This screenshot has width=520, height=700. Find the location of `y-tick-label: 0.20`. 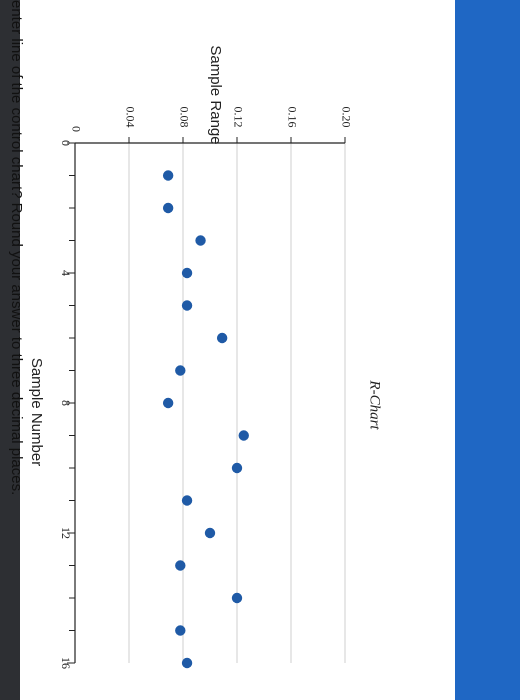

y-tick-label: 0.20 is located at coordinates (346, 117).